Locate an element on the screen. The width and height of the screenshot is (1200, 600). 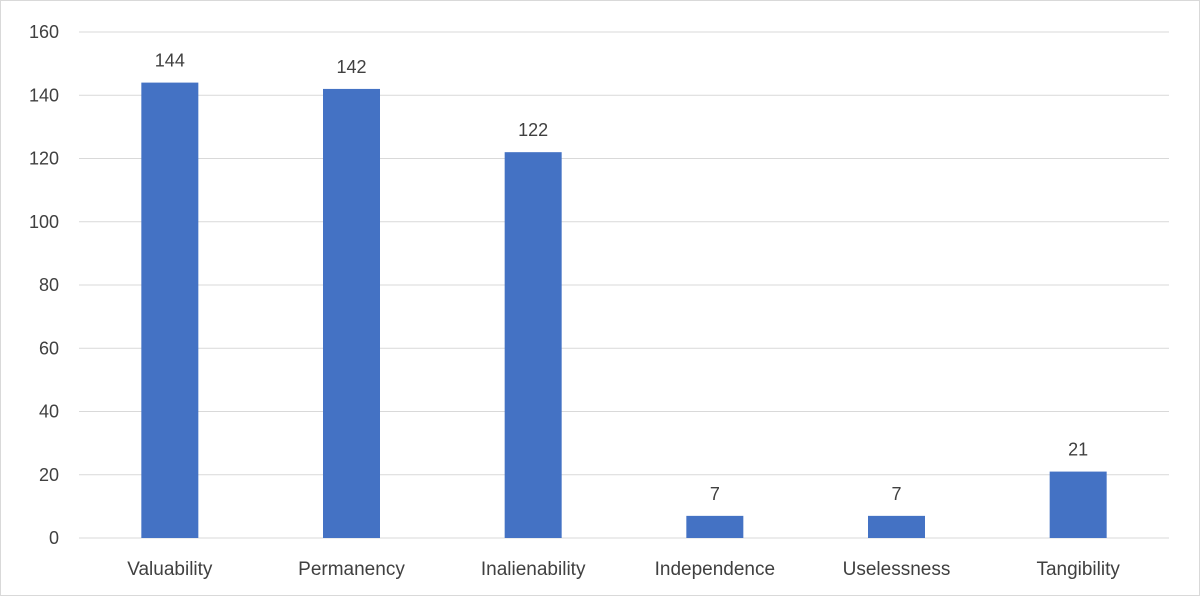
bar-inalienability is located at coordinates (533, 345).